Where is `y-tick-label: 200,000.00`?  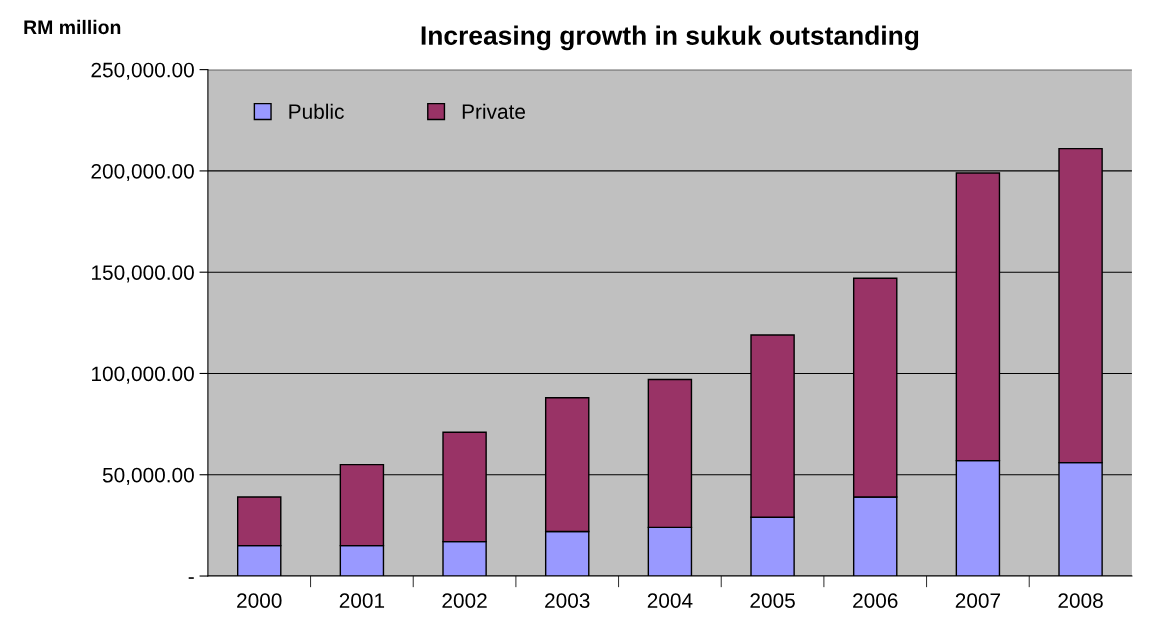 y-tick-label: 200,000.00 is located at coordinates (142, 172).